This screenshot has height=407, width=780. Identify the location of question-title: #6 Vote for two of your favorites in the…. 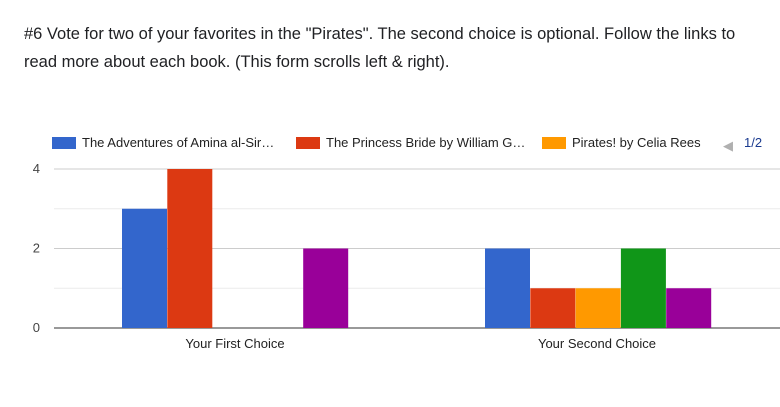
(380, 48).